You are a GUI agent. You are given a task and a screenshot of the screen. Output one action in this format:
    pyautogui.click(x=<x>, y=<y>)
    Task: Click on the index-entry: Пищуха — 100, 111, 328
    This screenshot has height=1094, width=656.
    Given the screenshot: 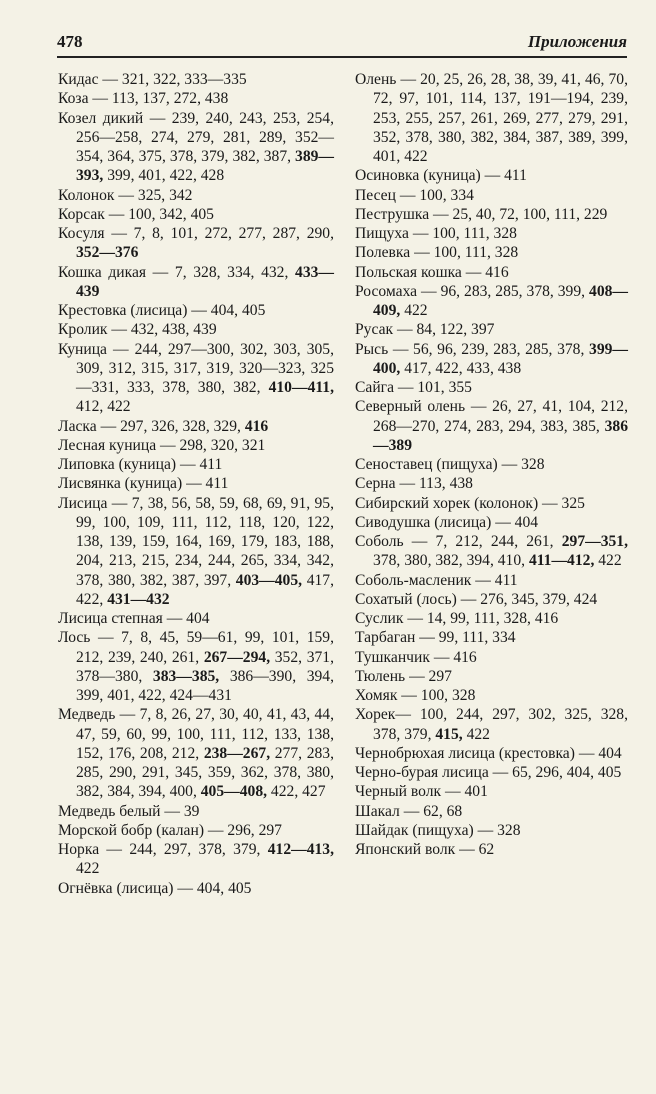 What is the action you would take?
    pyautogui.click(x=491, y=233)
    